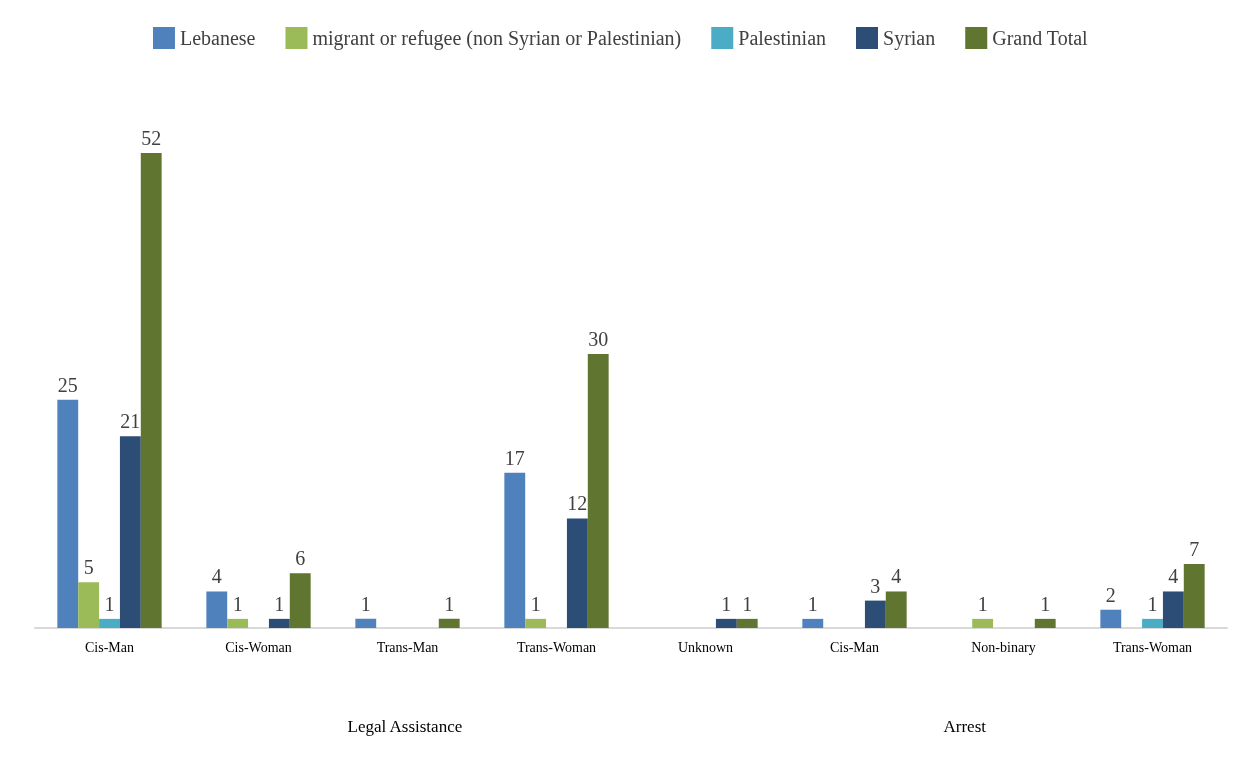 The image size is (1241, 765). What do you see at coordinates (1040, 38) in the screenshot?
I see `legend-label: Grand Total` at bounding box center [1040, 38].